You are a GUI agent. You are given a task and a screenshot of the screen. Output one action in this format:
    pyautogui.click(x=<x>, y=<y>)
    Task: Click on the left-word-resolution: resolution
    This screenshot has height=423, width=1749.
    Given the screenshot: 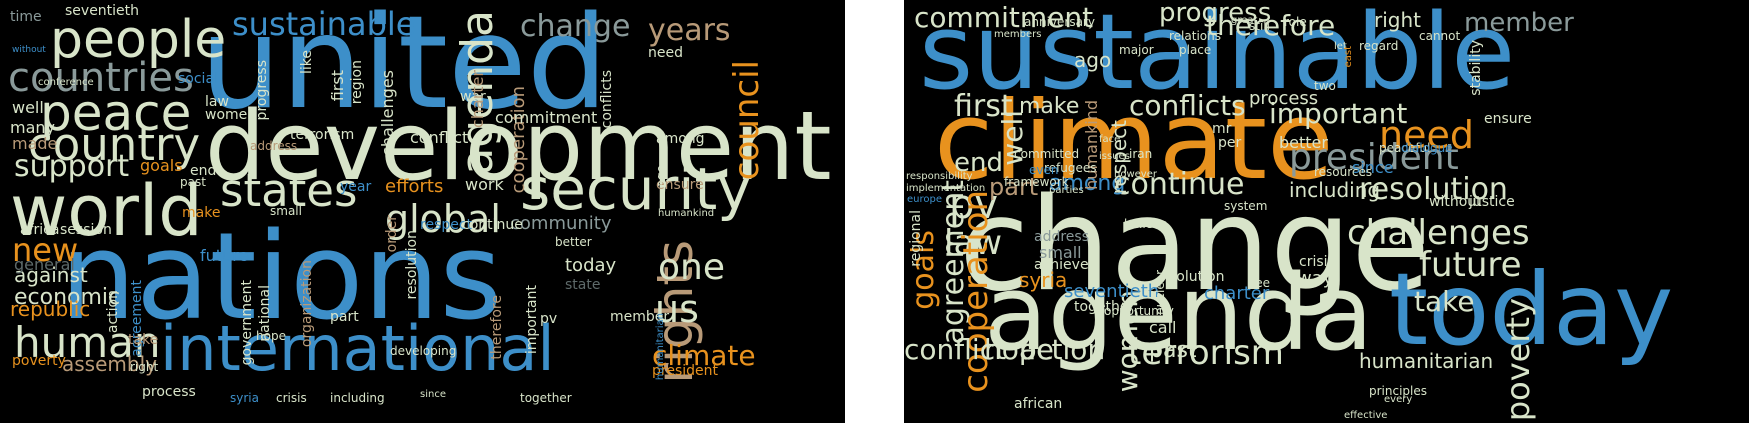 What is the action you would take?
    pyautogui.click(x=412, y=265)
    